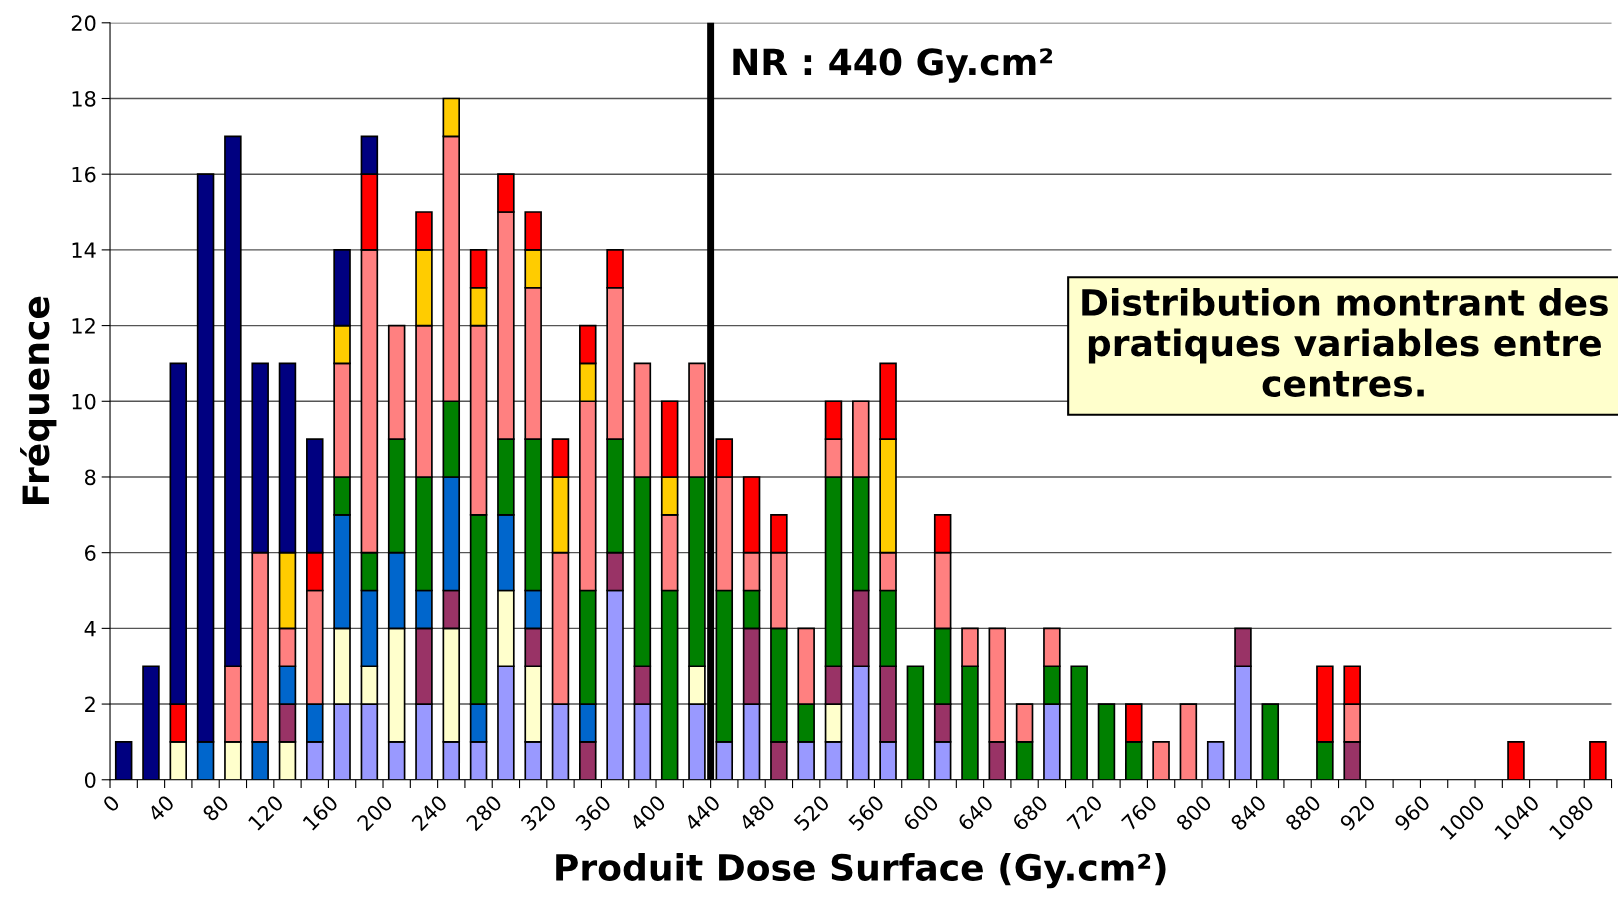  Describe the element at coordinates (539, 813) in the screenshot. I see `x-tick-label: 320` at that location.